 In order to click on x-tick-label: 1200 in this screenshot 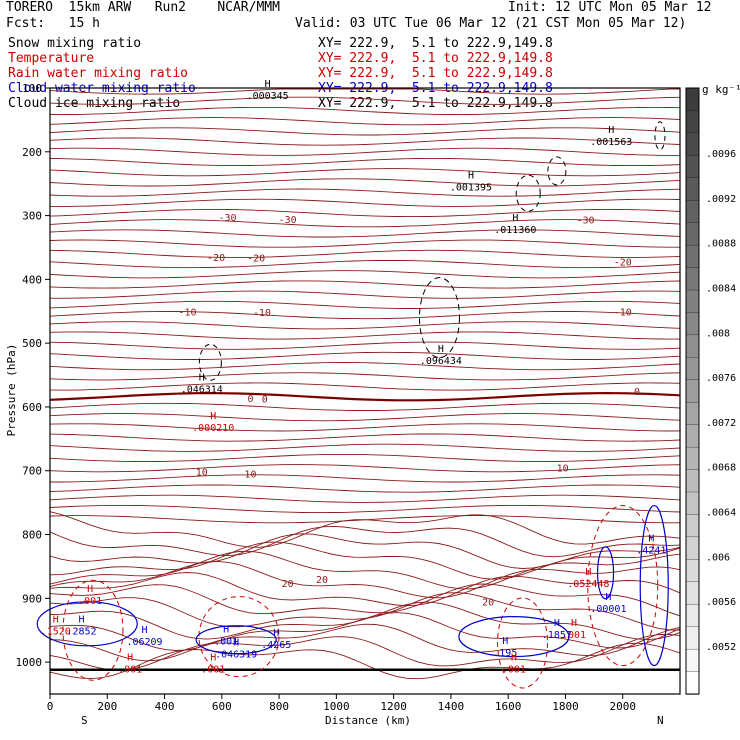, I will do `click(393, 706)`.